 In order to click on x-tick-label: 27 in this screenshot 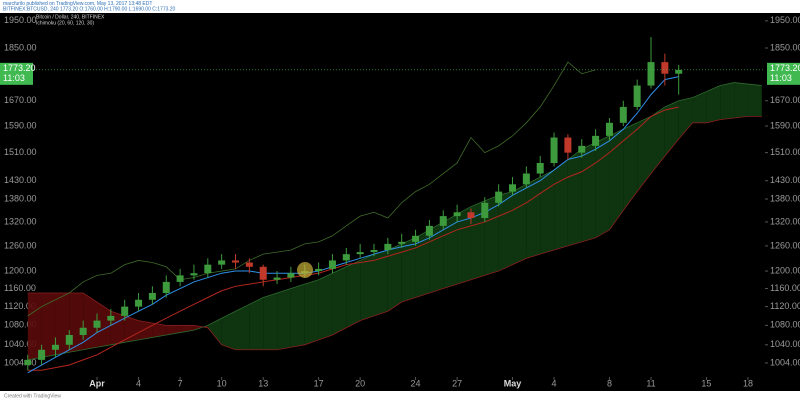, I will do `click(457, 383)`.